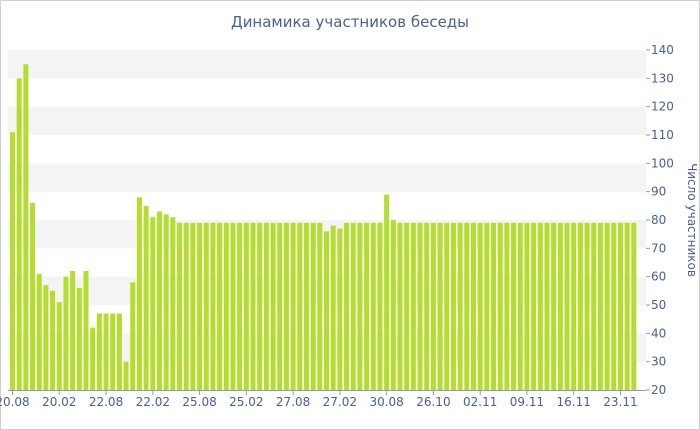 The image size is (700, 430). What do you see at coordinates (658, 192) in the screenshot?
I see `y-tick-label: 90` at bounding box center [658, 192].